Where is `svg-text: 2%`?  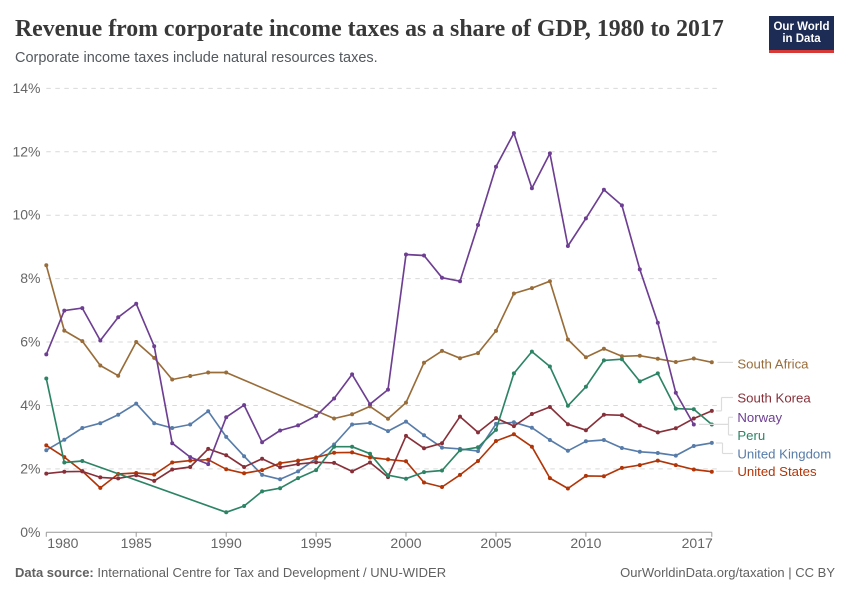 svg-text: 2% is located at coordinates (30, 468).